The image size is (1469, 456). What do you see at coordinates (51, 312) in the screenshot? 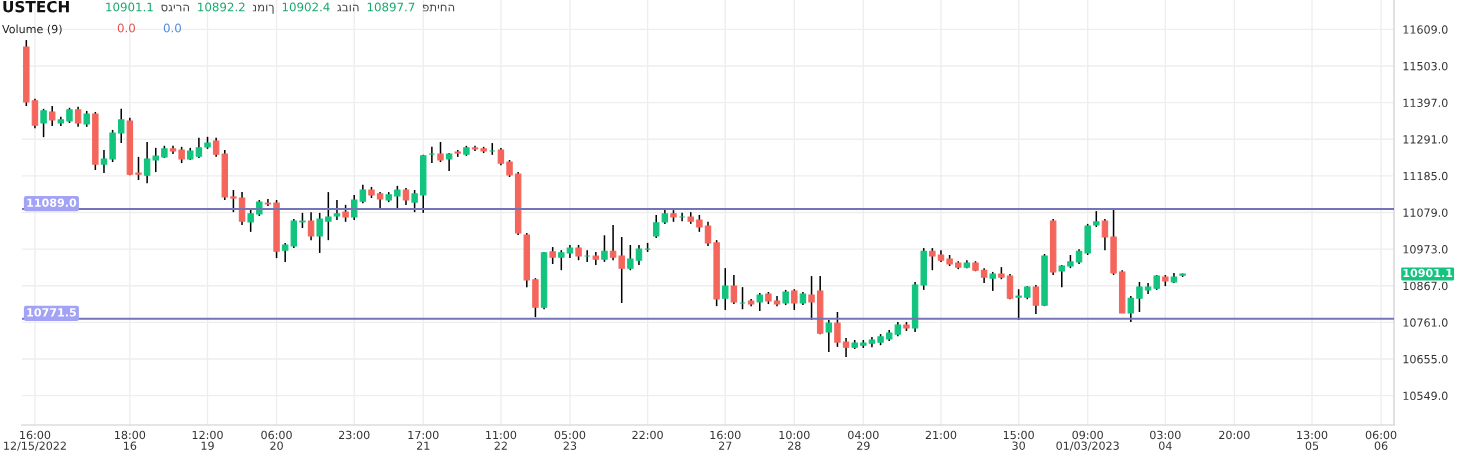
I see `ref-line-label: 10771.5` at bounding box center [51, 312].